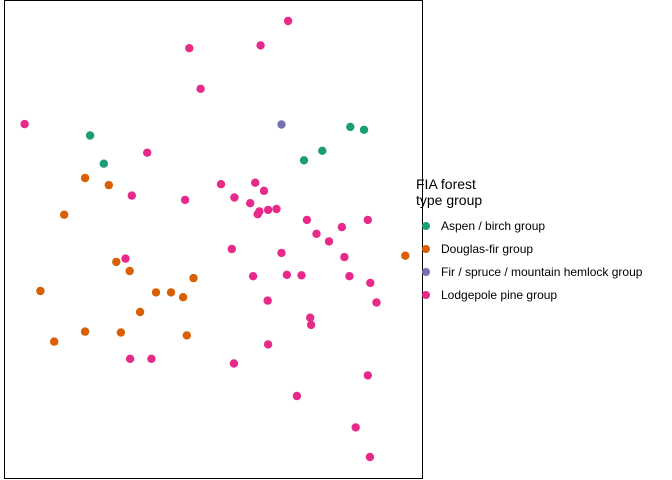  What do you see at coordinates (426, 271) in the screenshot?
I see `legend-swatch-fir-spruce-hemlock` at bounding box center [426, 271].